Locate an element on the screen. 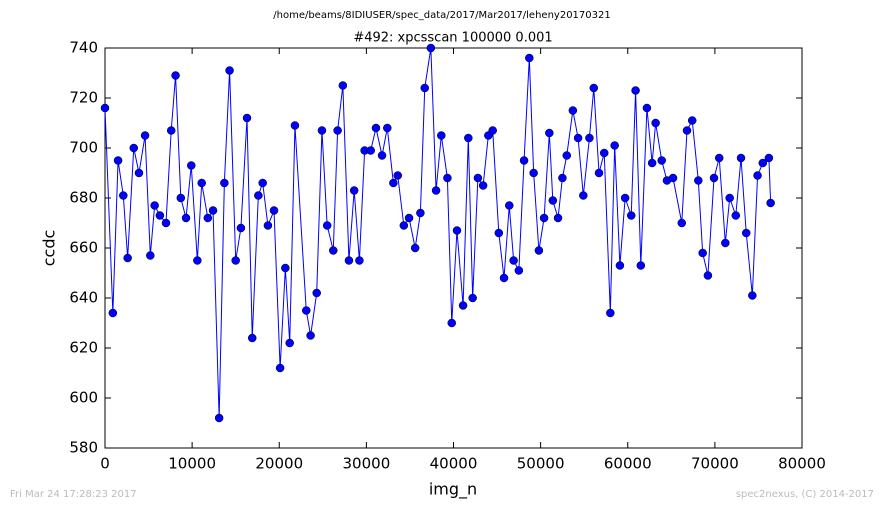  footer-left: Fri Mar 24 17:28:23 2017 is located at coordinates (73, 494).